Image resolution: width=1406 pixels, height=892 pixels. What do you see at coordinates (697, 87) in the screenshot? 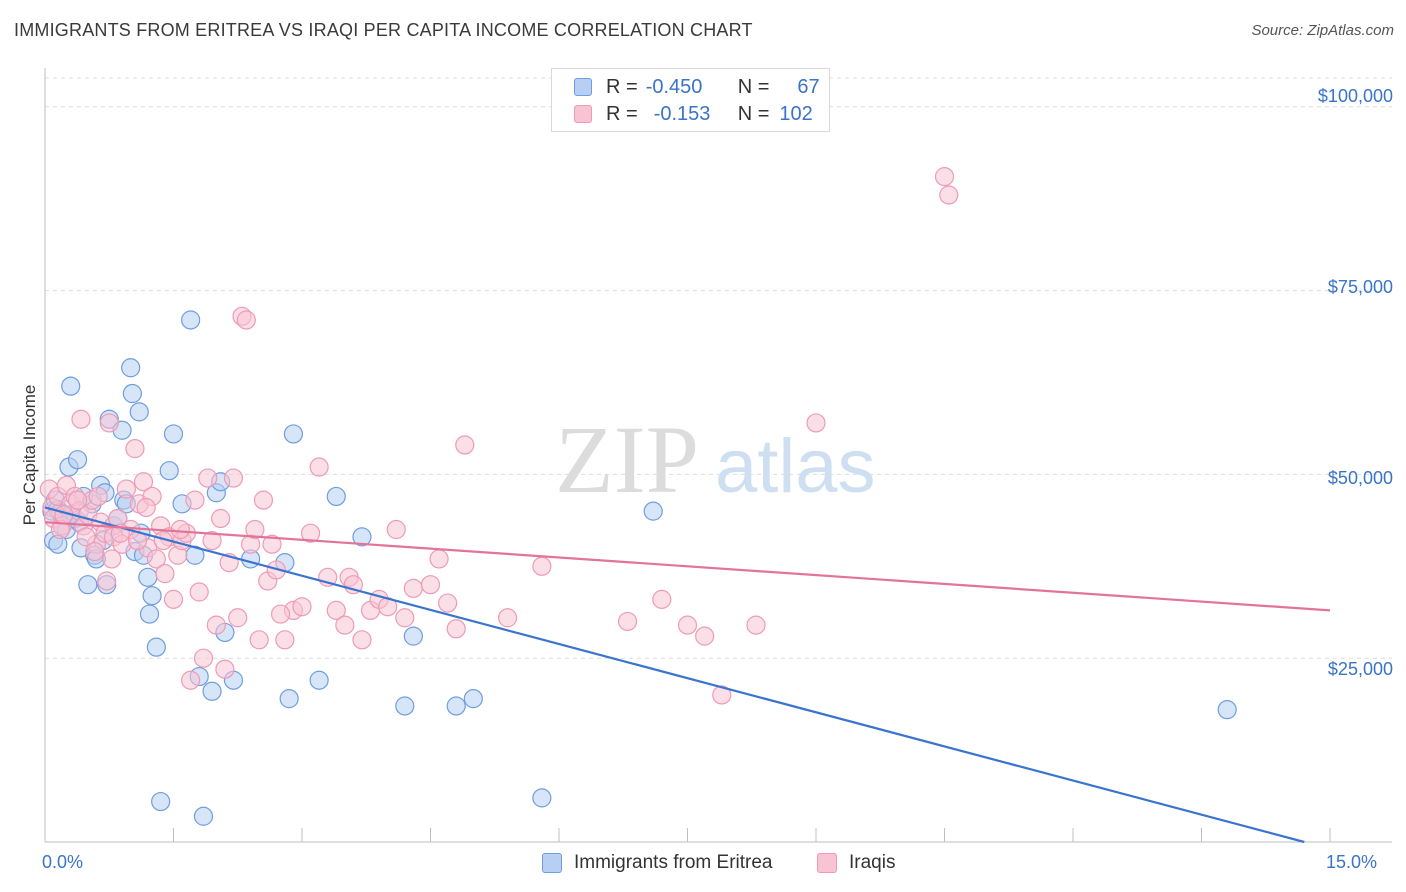
I see `legend-row-eritrea: R = -0.450 N = 67` at bounding box center [697, 87].